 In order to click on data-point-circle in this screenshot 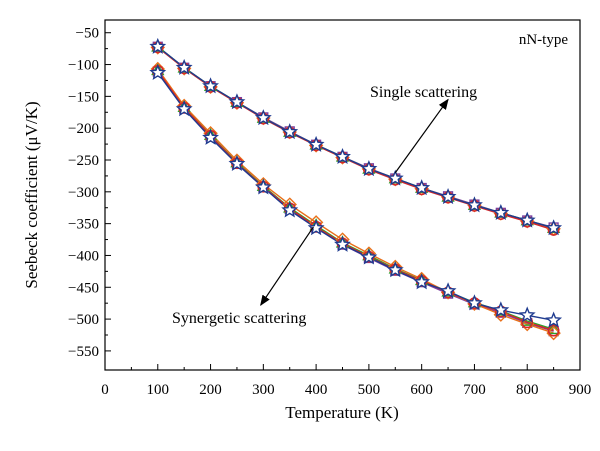, I will do `click(553, 330)`.